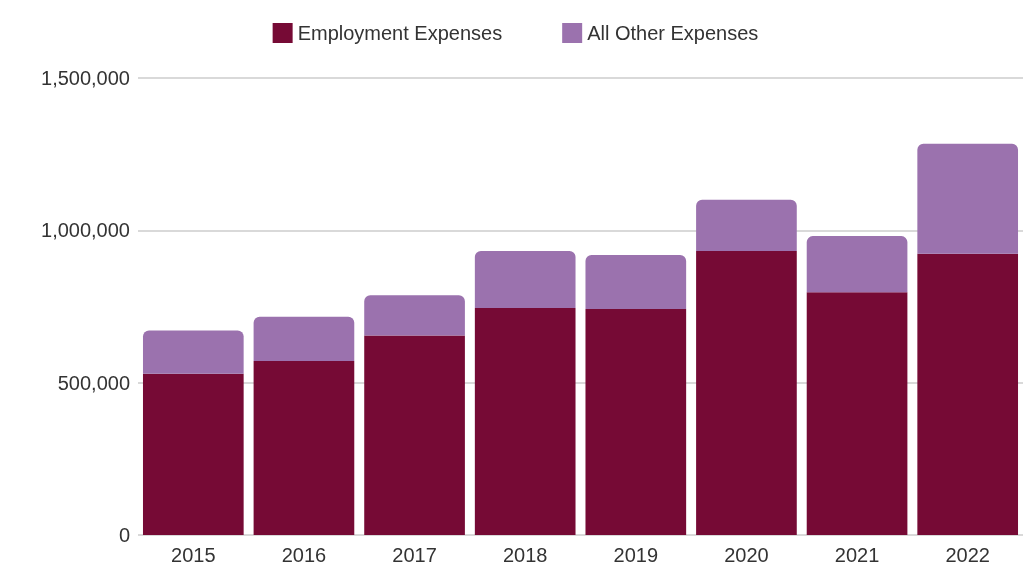 The height and width of the screenshot is (577, 1031). What do you see at coordinates (414, 555) in the screenshot?
I see `x-tick-label: 2017` at bounding box center [414, 555].